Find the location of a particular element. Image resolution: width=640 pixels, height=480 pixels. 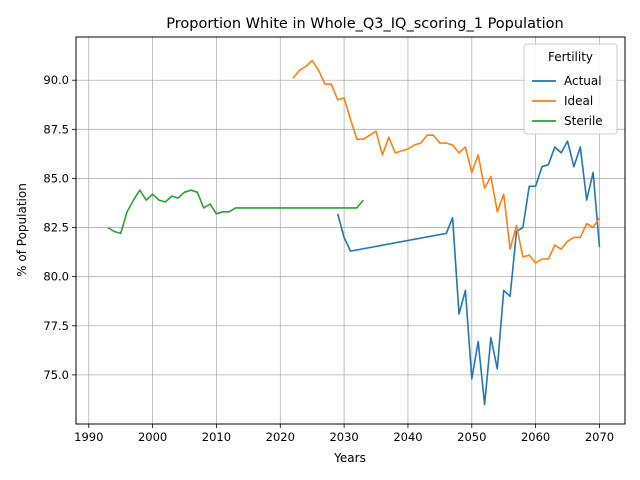

series-line-sterile is located at coordinates (235, 212).